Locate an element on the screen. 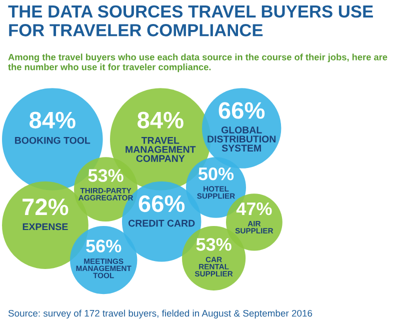 This screenshot has height=325, width=400. category-label: CREDIT CARD is located at coordinates (161, 223).